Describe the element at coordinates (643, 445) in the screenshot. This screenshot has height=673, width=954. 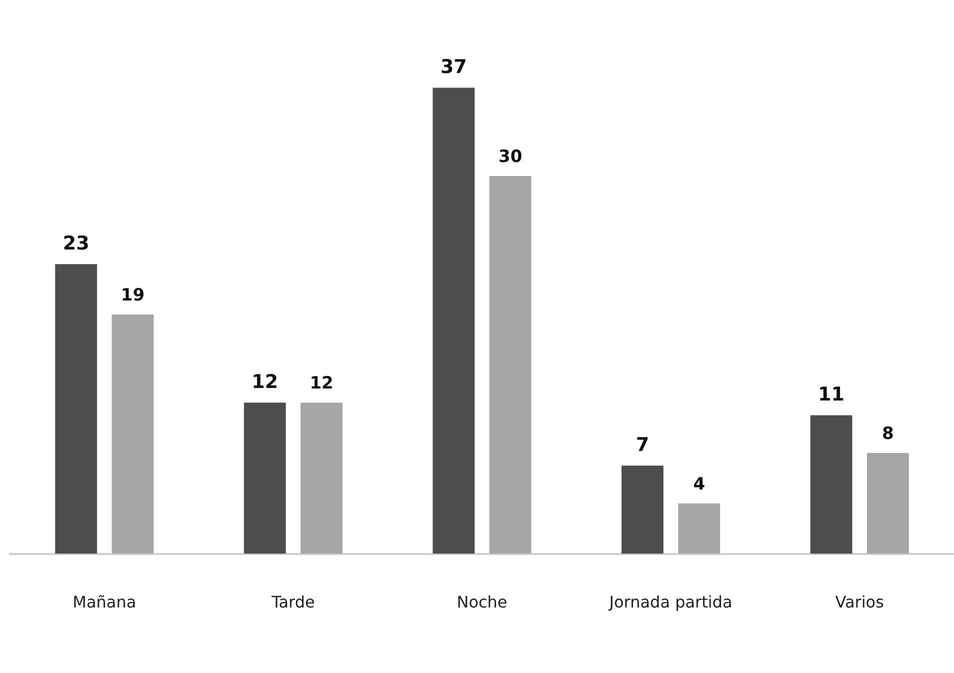
I see `data-label: 7` at that location.